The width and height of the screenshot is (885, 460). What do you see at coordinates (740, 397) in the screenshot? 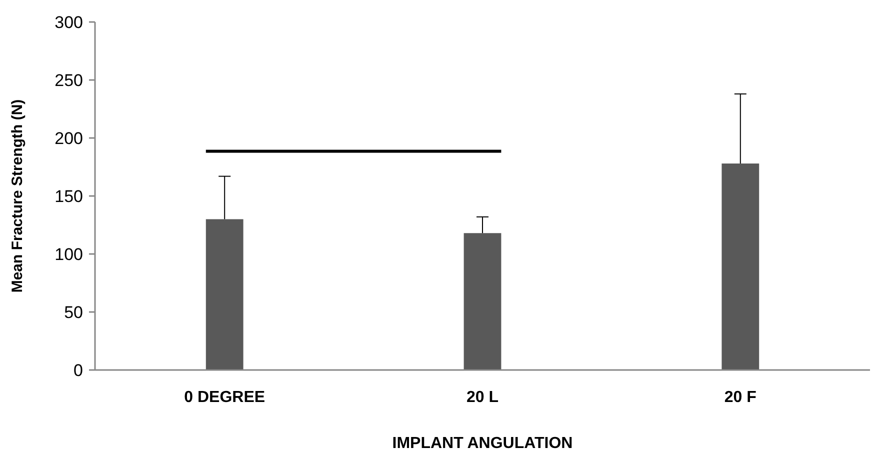
I see `x-tick-label: 20 F` at bounding box center [740, 397].